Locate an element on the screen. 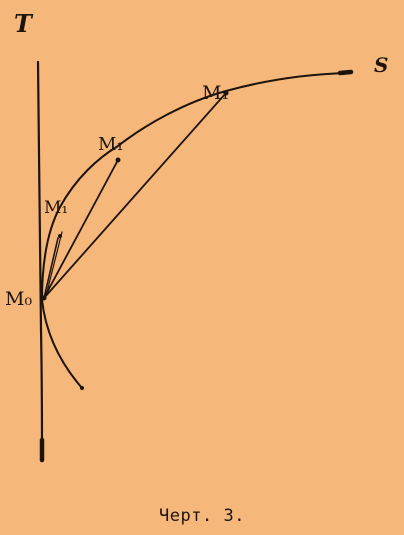 The height and width of the screenshot is (535, 404). figure-caption: Черт. 3. is located at coordinates (202, 516).